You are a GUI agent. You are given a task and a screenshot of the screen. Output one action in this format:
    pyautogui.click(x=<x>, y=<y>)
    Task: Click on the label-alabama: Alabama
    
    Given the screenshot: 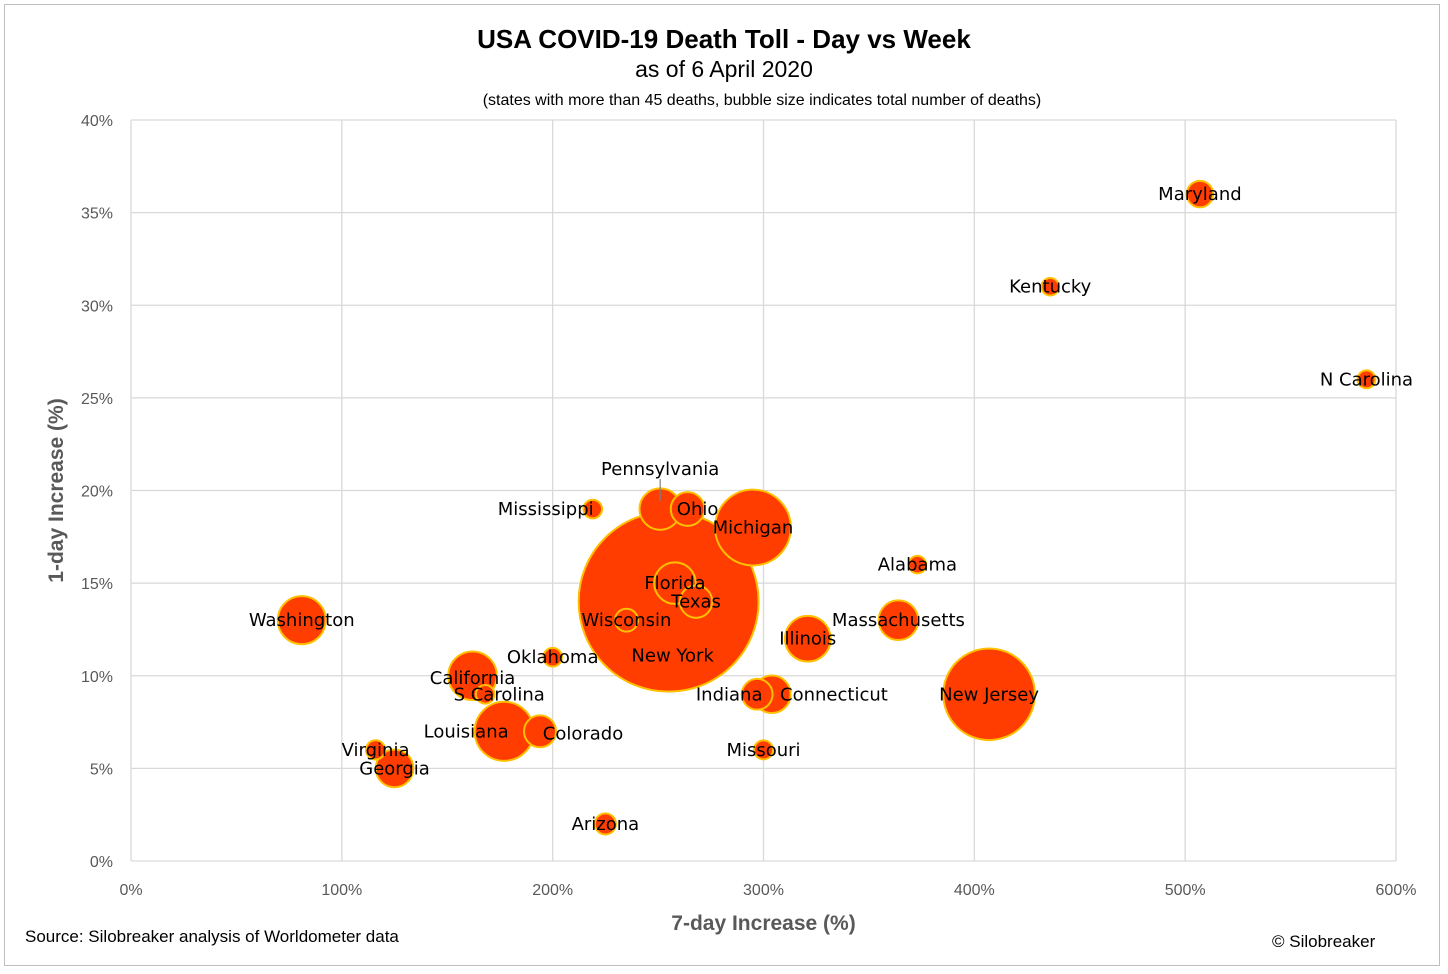 What is the action you would take?
    pyautogui.click(x=917, y=565)
    